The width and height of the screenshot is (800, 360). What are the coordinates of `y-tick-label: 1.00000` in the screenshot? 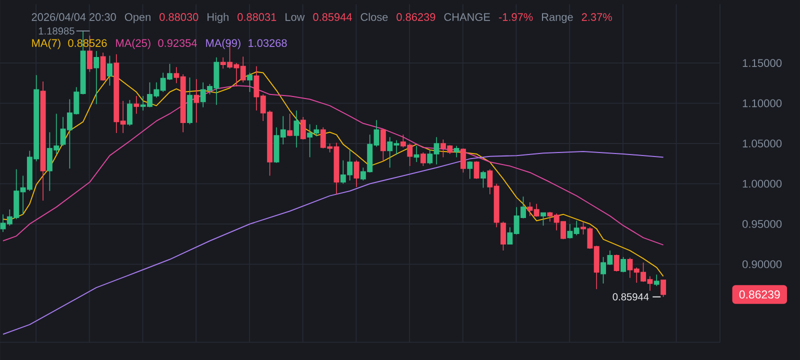 It's located at (762, 184).